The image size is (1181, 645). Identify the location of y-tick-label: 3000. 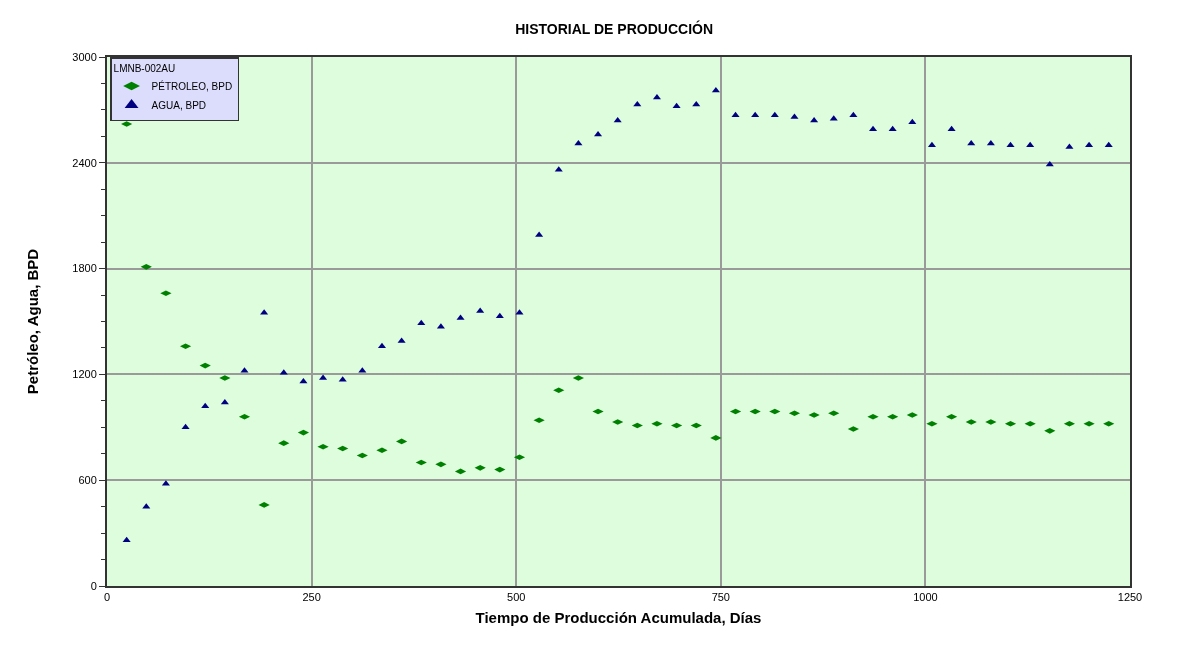
(84, 56).